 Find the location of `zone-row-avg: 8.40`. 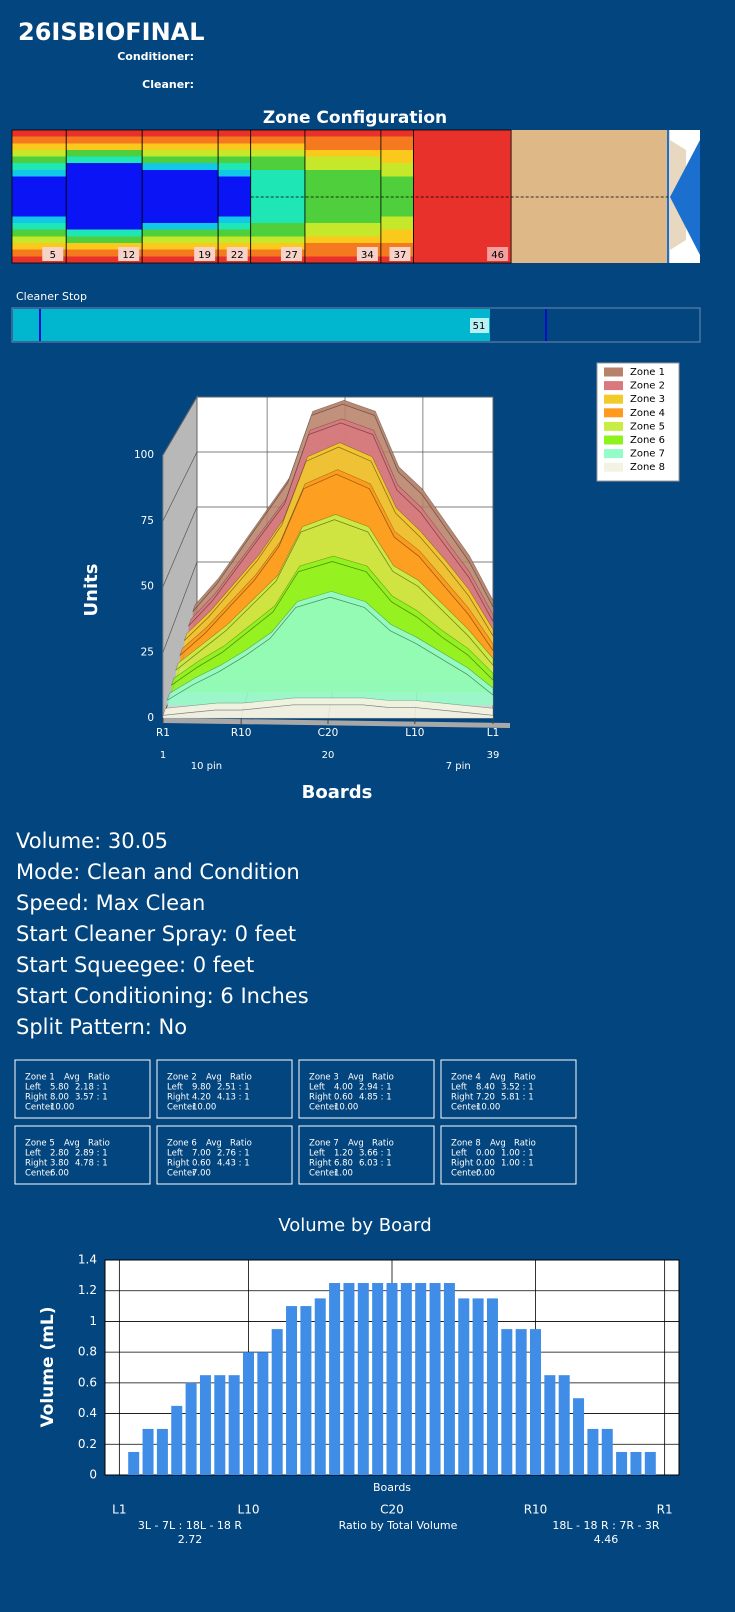

zone-row-avg: 8.40 is located at coordinates (485, 1088).